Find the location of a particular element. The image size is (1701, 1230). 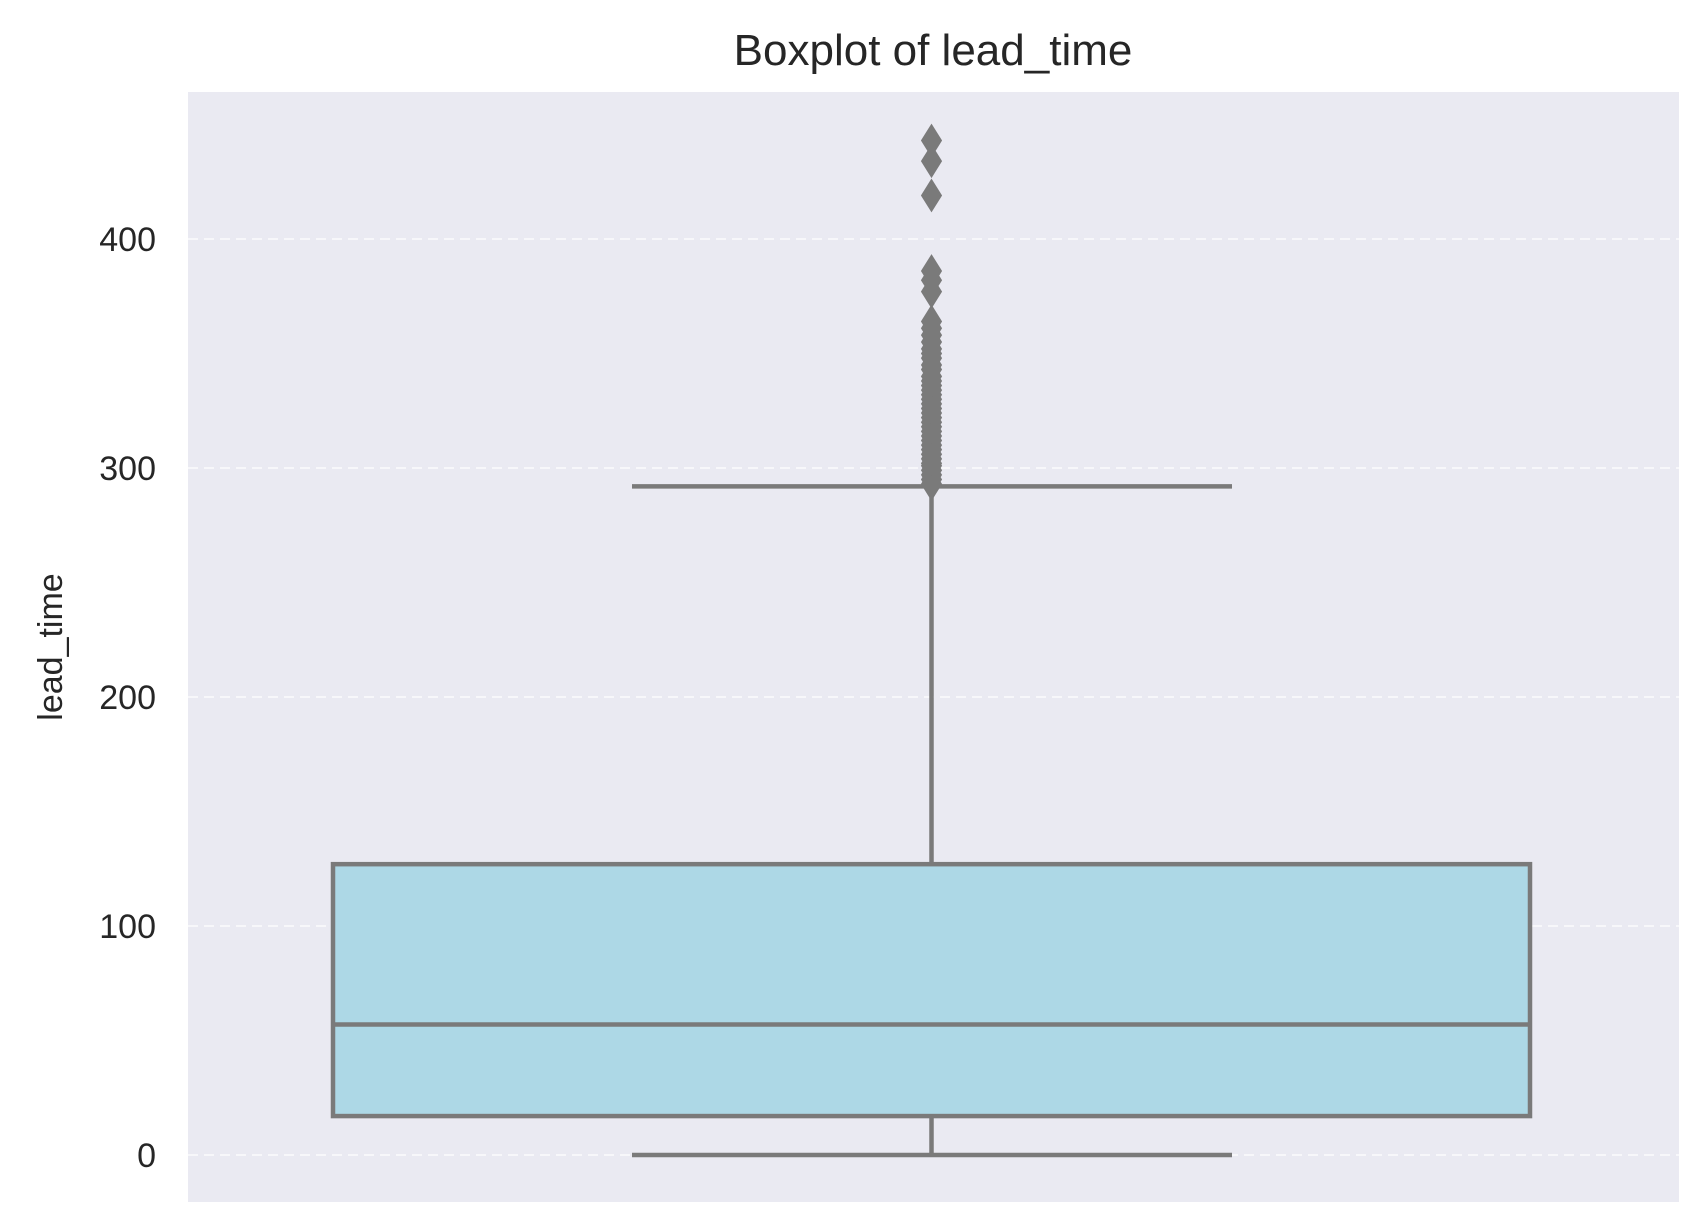

y-tick-label-400: 400 is located at coordinates (127, 240).